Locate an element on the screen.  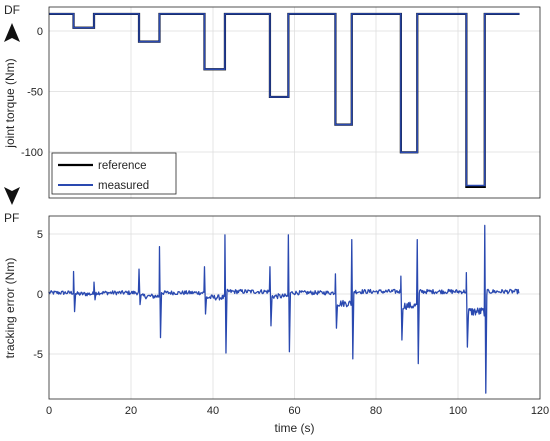
x-tick-label: 100 is located at coordinates (458, 411).